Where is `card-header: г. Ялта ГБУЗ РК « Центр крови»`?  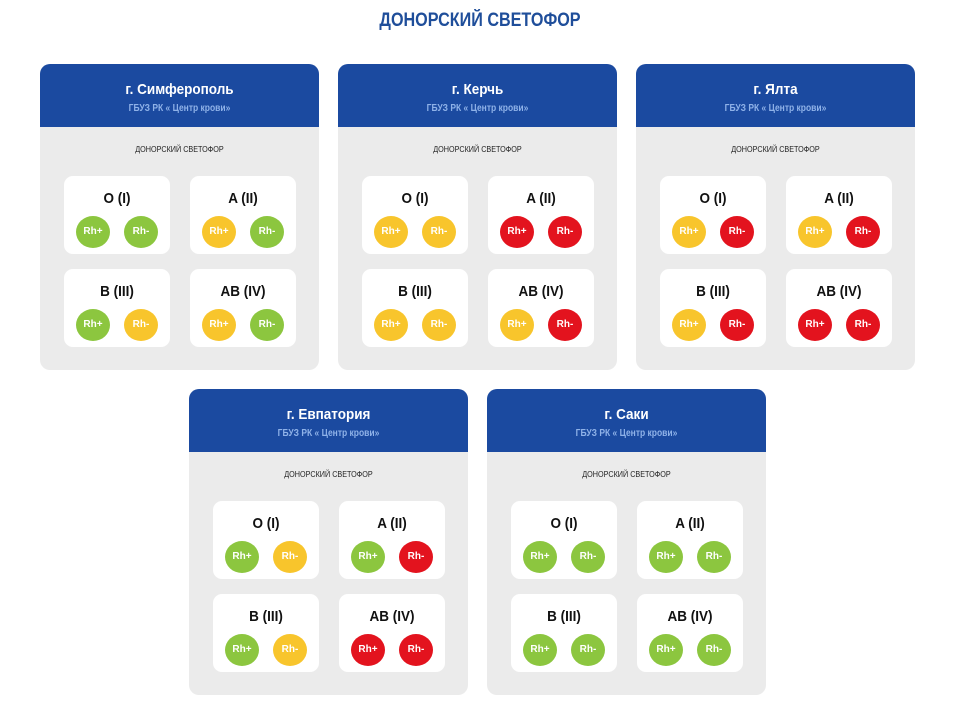
card-header: г. Ялта ГБУЗ РК « Центр крови» is located at coordinates (775, 95).